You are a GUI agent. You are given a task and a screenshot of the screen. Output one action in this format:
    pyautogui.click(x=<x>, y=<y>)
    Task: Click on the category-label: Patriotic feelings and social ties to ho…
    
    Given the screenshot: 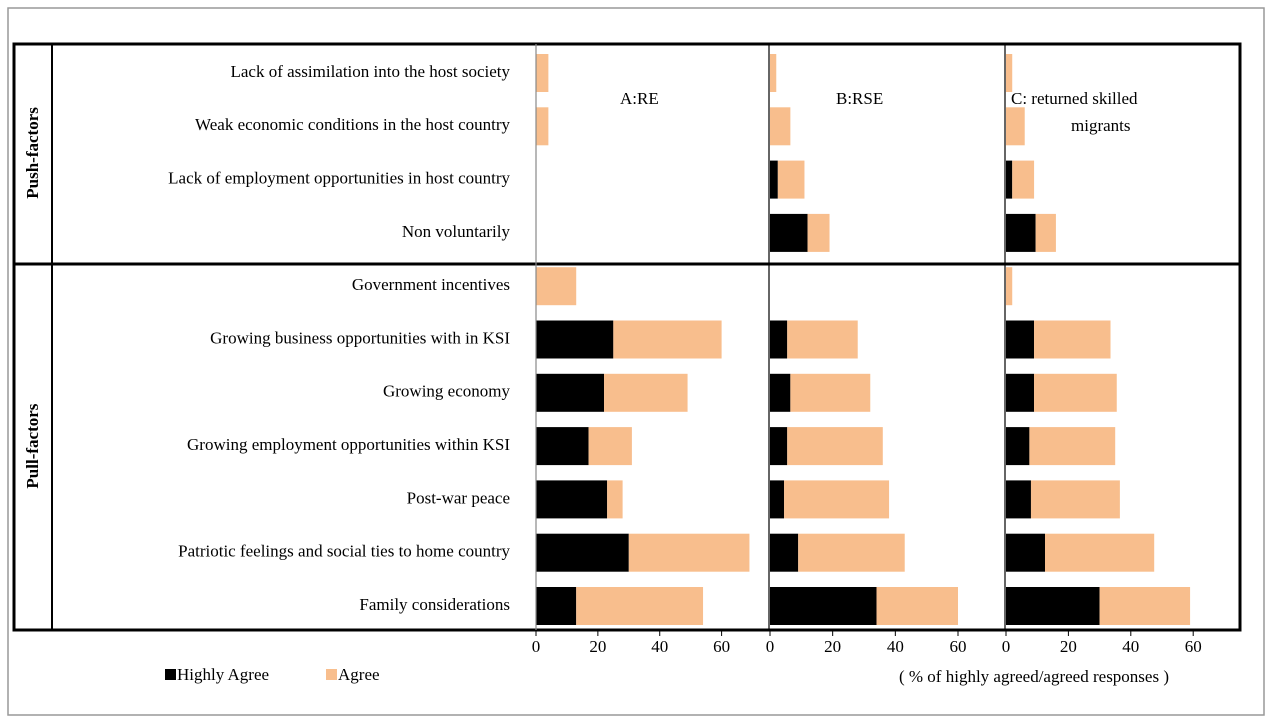 What is the action you would take?
    pyautogui.click(x=344, y=551)
    